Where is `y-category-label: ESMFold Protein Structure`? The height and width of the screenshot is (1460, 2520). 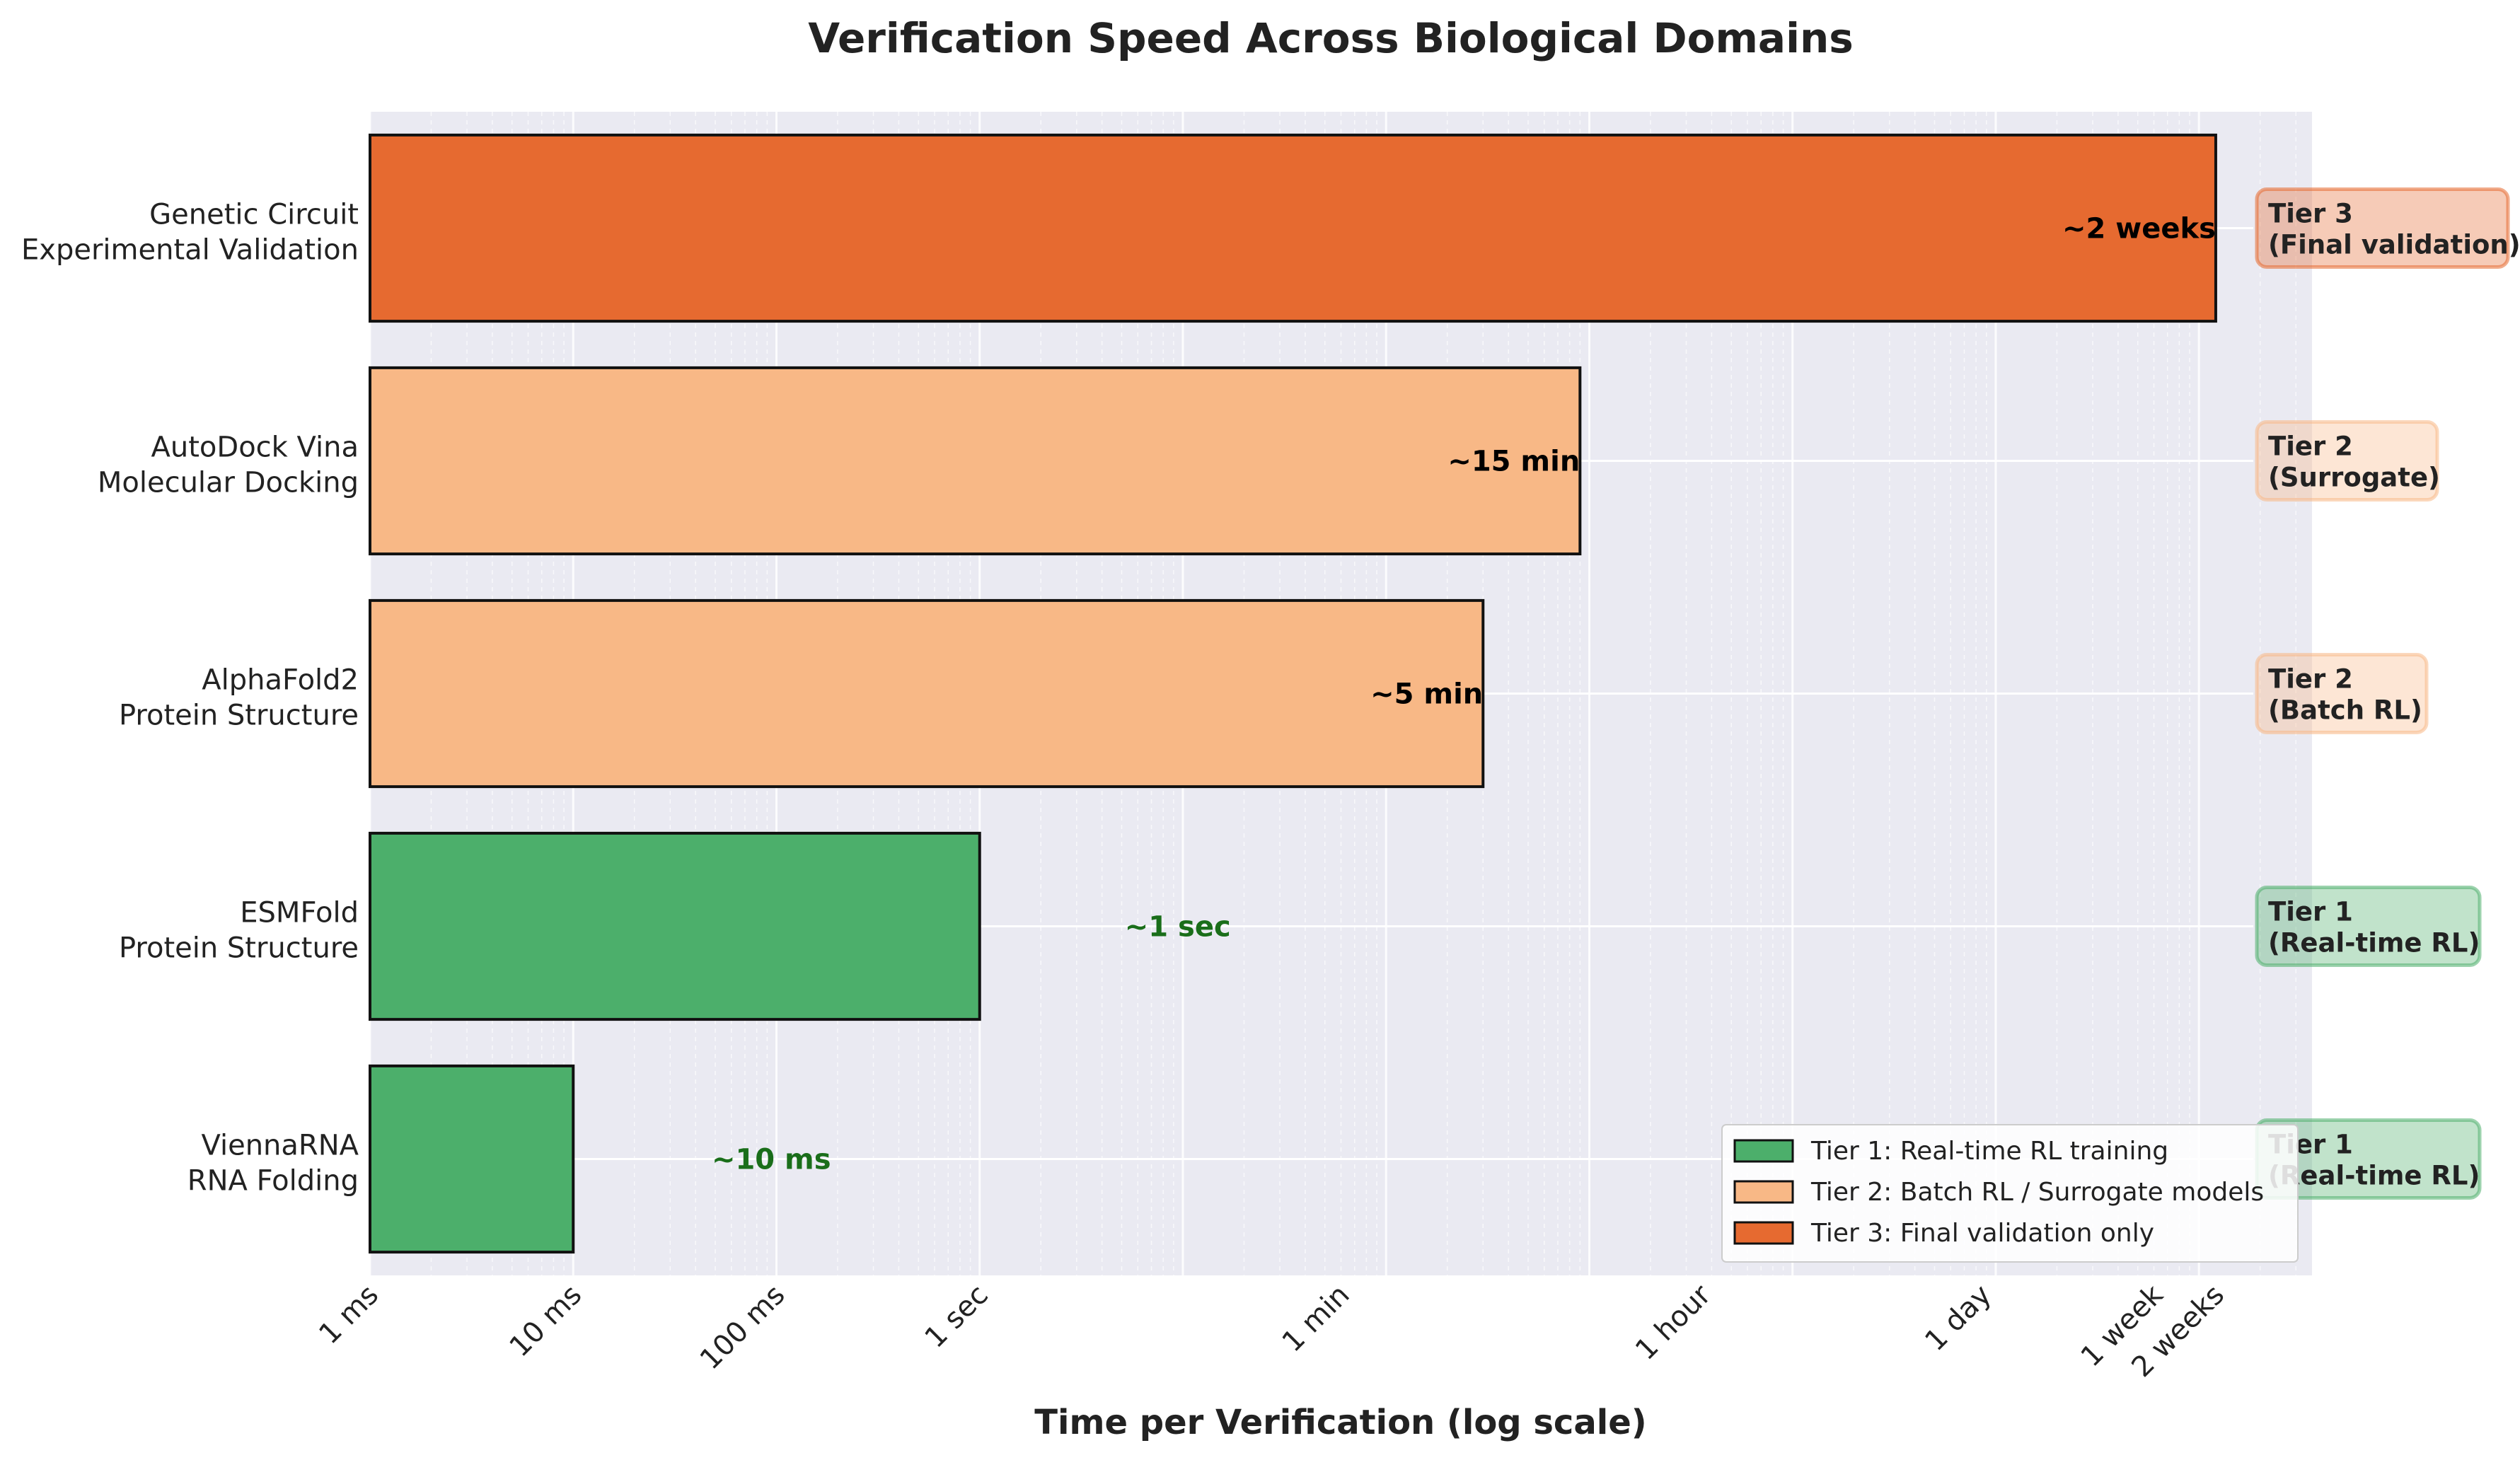 y-category-label: ESMFold Protein Structure is located at coordinates (239, 931).